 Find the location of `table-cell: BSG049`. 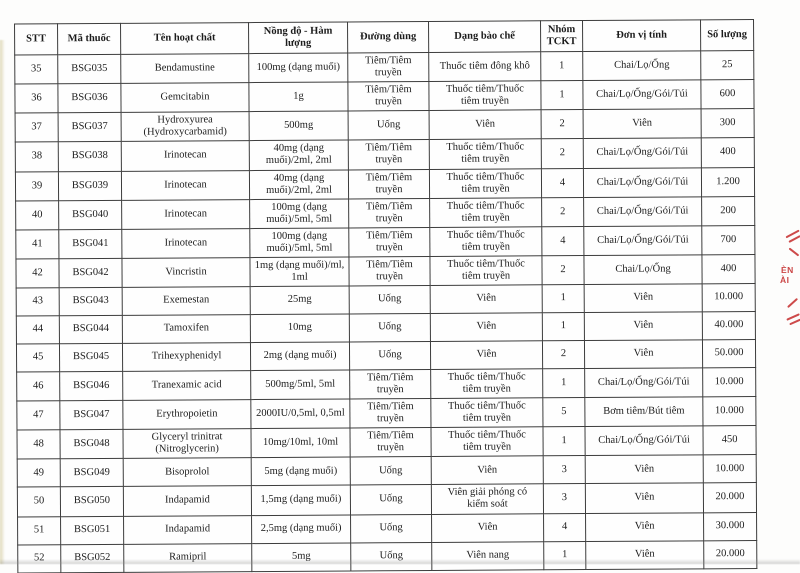

table-cell: BSG049 is located at coordinates (92, 473).